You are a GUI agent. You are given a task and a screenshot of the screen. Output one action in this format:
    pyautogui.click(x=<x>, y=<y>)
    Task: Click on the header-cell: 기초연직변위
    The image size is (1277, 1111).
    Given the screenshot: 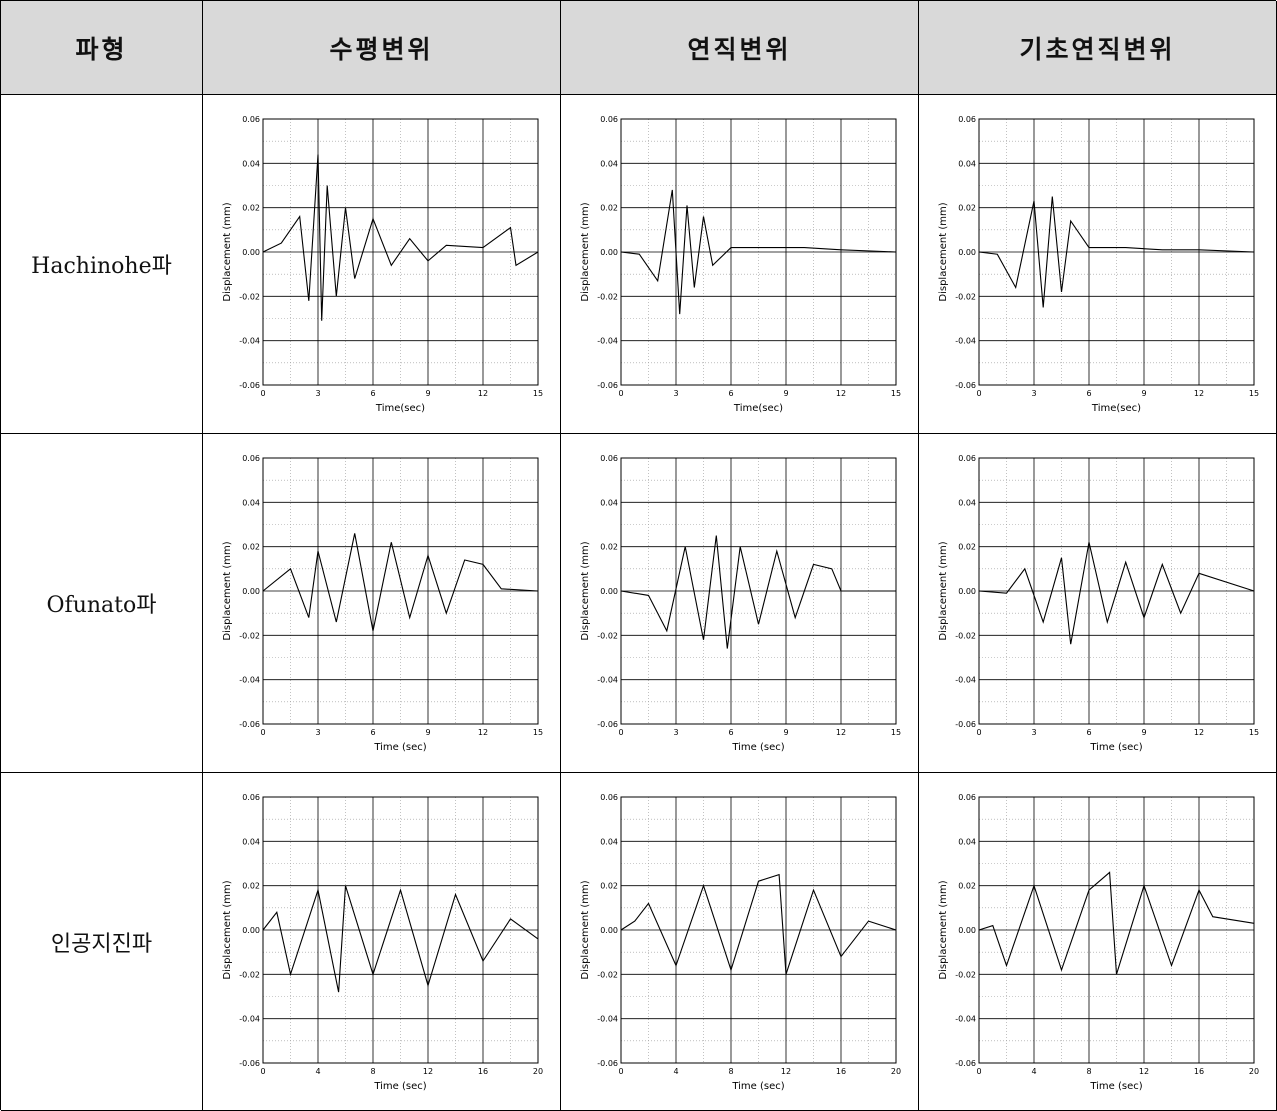 What is the action you would take?
    pyautogui.click(x=1098, y=48)
    